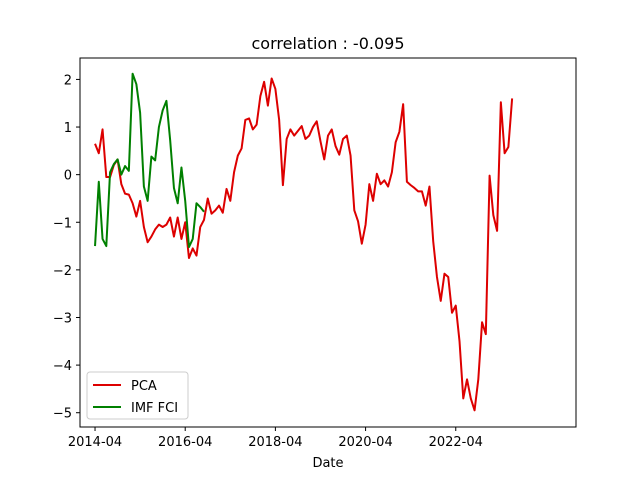 Image resolution: width=640 pixels, height=480 pixels. I want to click on legend-label-pca: PCA, so click(144, 386).